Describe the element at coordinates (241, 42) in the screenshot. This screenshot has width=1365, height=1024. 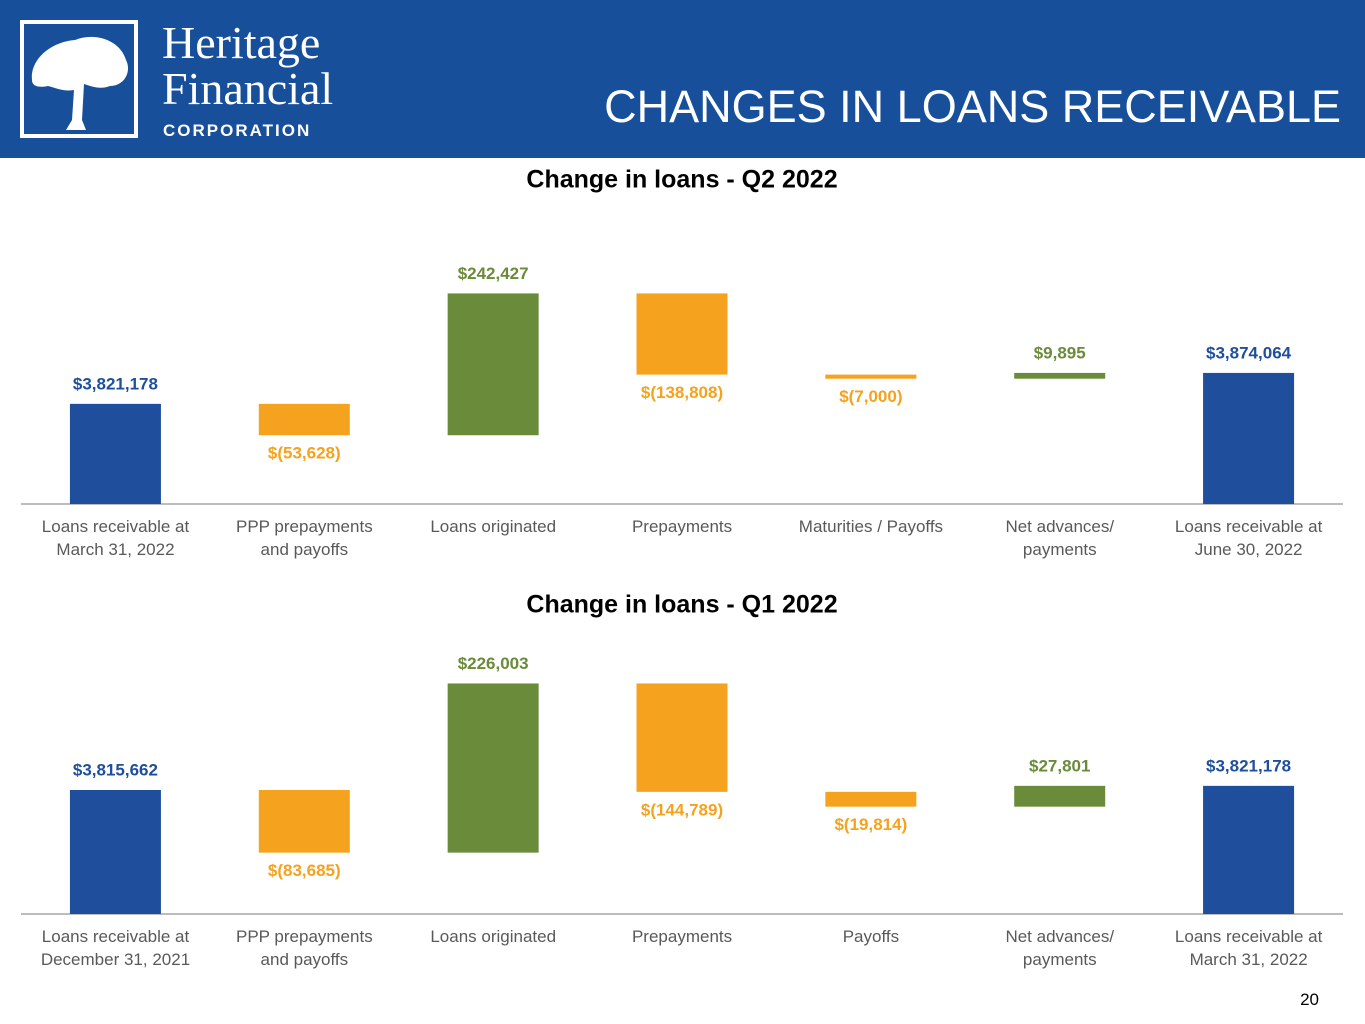
I see `logo-line: Heritage` at that location.